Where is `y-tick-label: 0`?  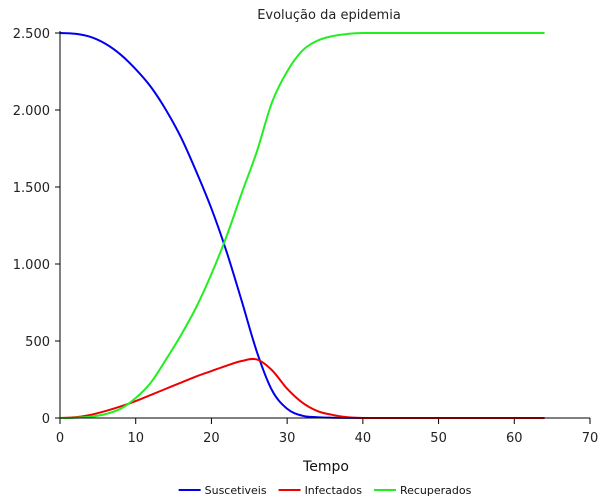 y-tick-label: 0 is located at coordinates (46, 419).